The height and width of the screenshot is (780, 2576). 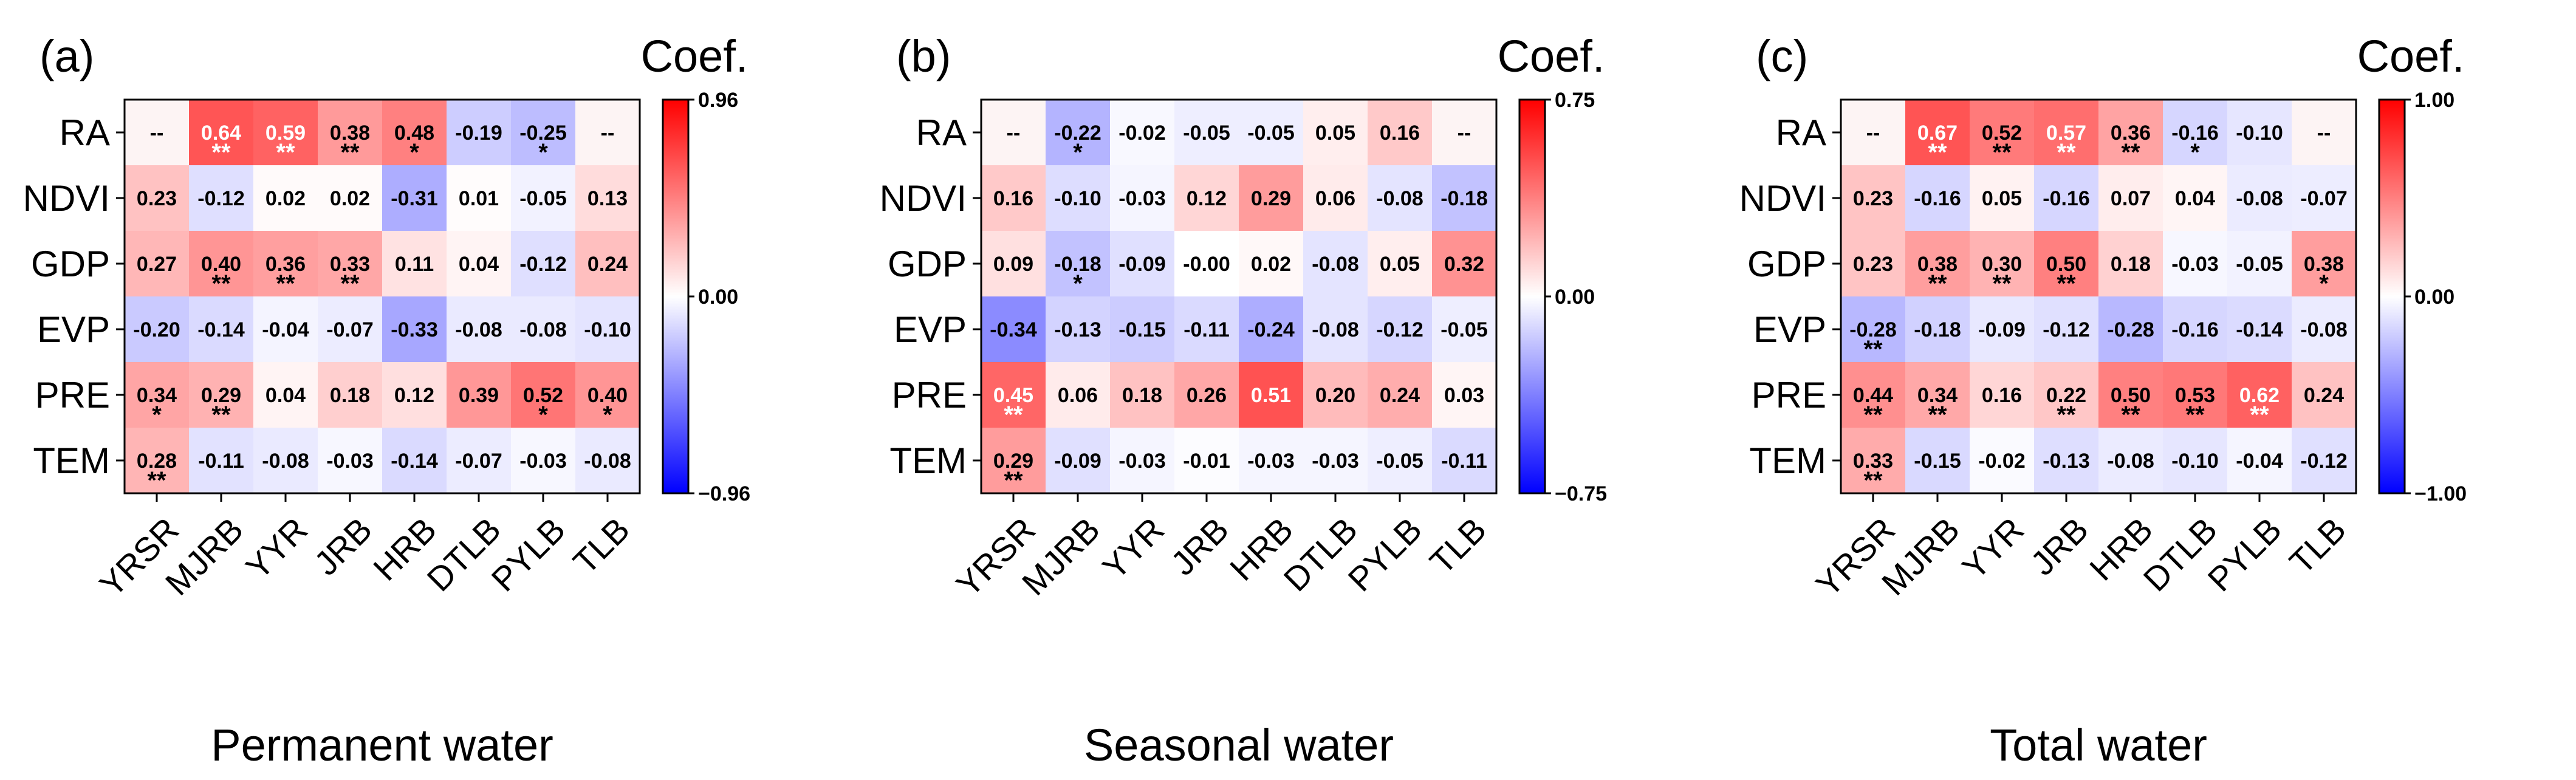 I want to click on cell-value: 0.44, so click(x=1873, y=395).